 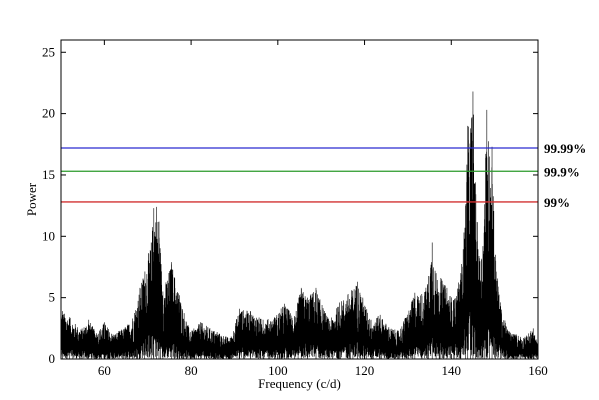 I want to click on x-tick-label: 140, so click(x=452, y=370).